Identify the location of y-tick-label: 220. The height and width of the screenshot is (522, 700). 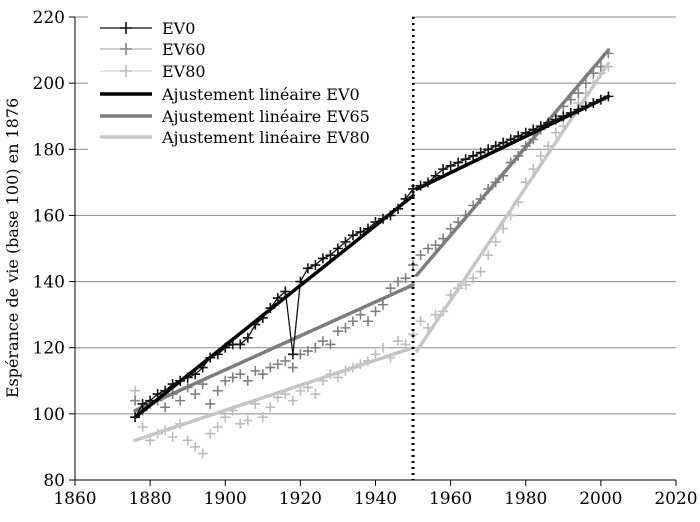
(49, 18).